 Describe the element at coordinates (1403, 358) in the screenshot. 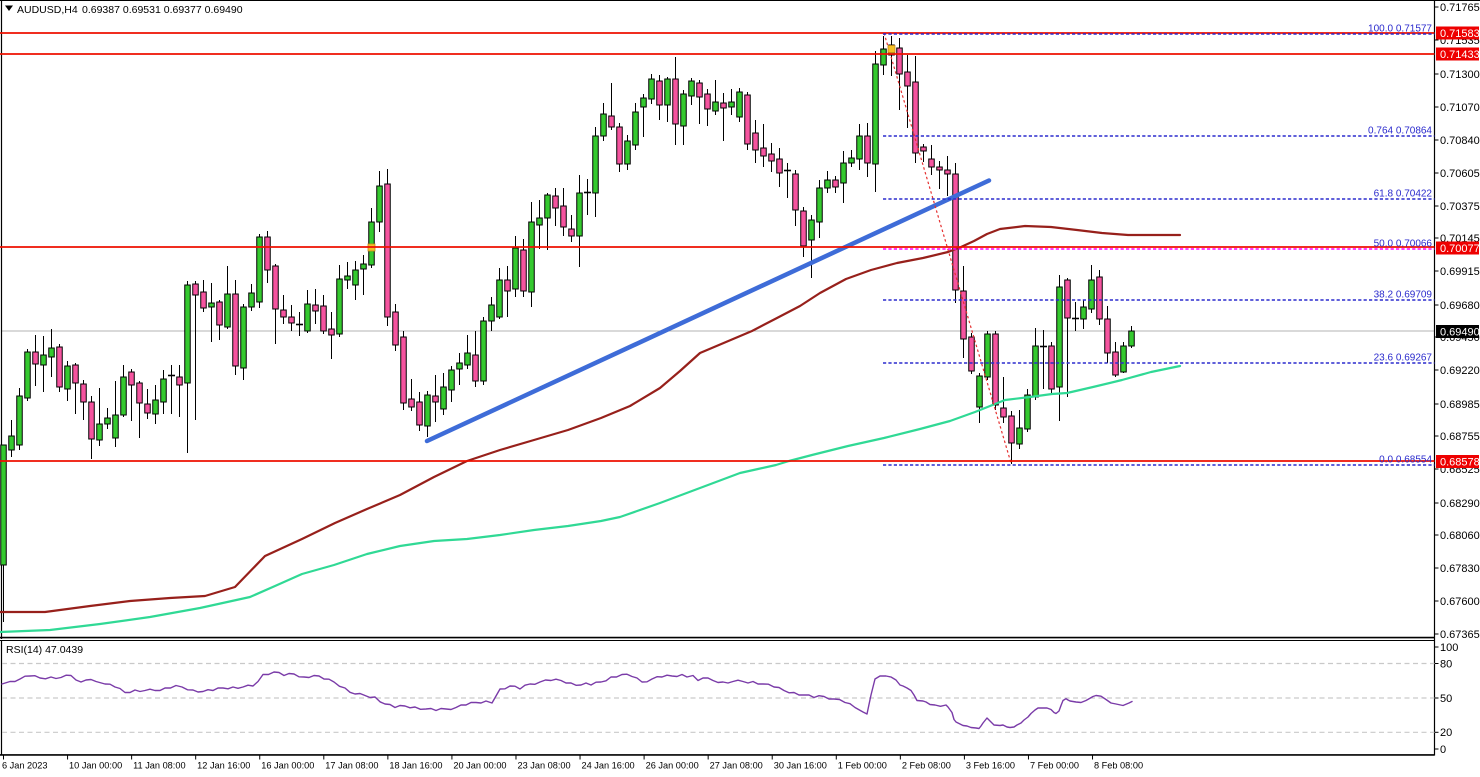

I see `svg-text: 23.6 0.69267` at that location.